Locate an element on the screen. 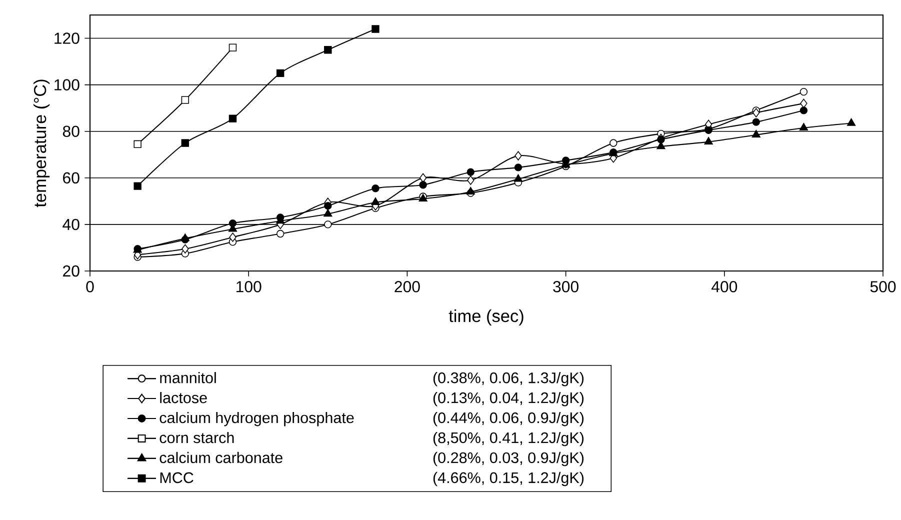  legend-label: calcium carbonate is located at coordinates (221, 458).